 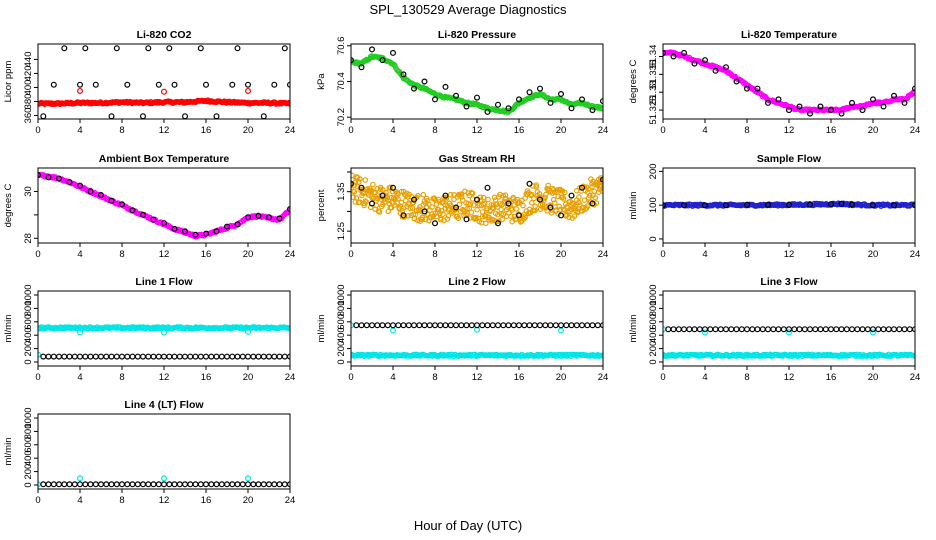 What do you see at coordinates (341, 349) in the screenshot?
I see `y-tick-label: 200` at bounding box center [341, 349].